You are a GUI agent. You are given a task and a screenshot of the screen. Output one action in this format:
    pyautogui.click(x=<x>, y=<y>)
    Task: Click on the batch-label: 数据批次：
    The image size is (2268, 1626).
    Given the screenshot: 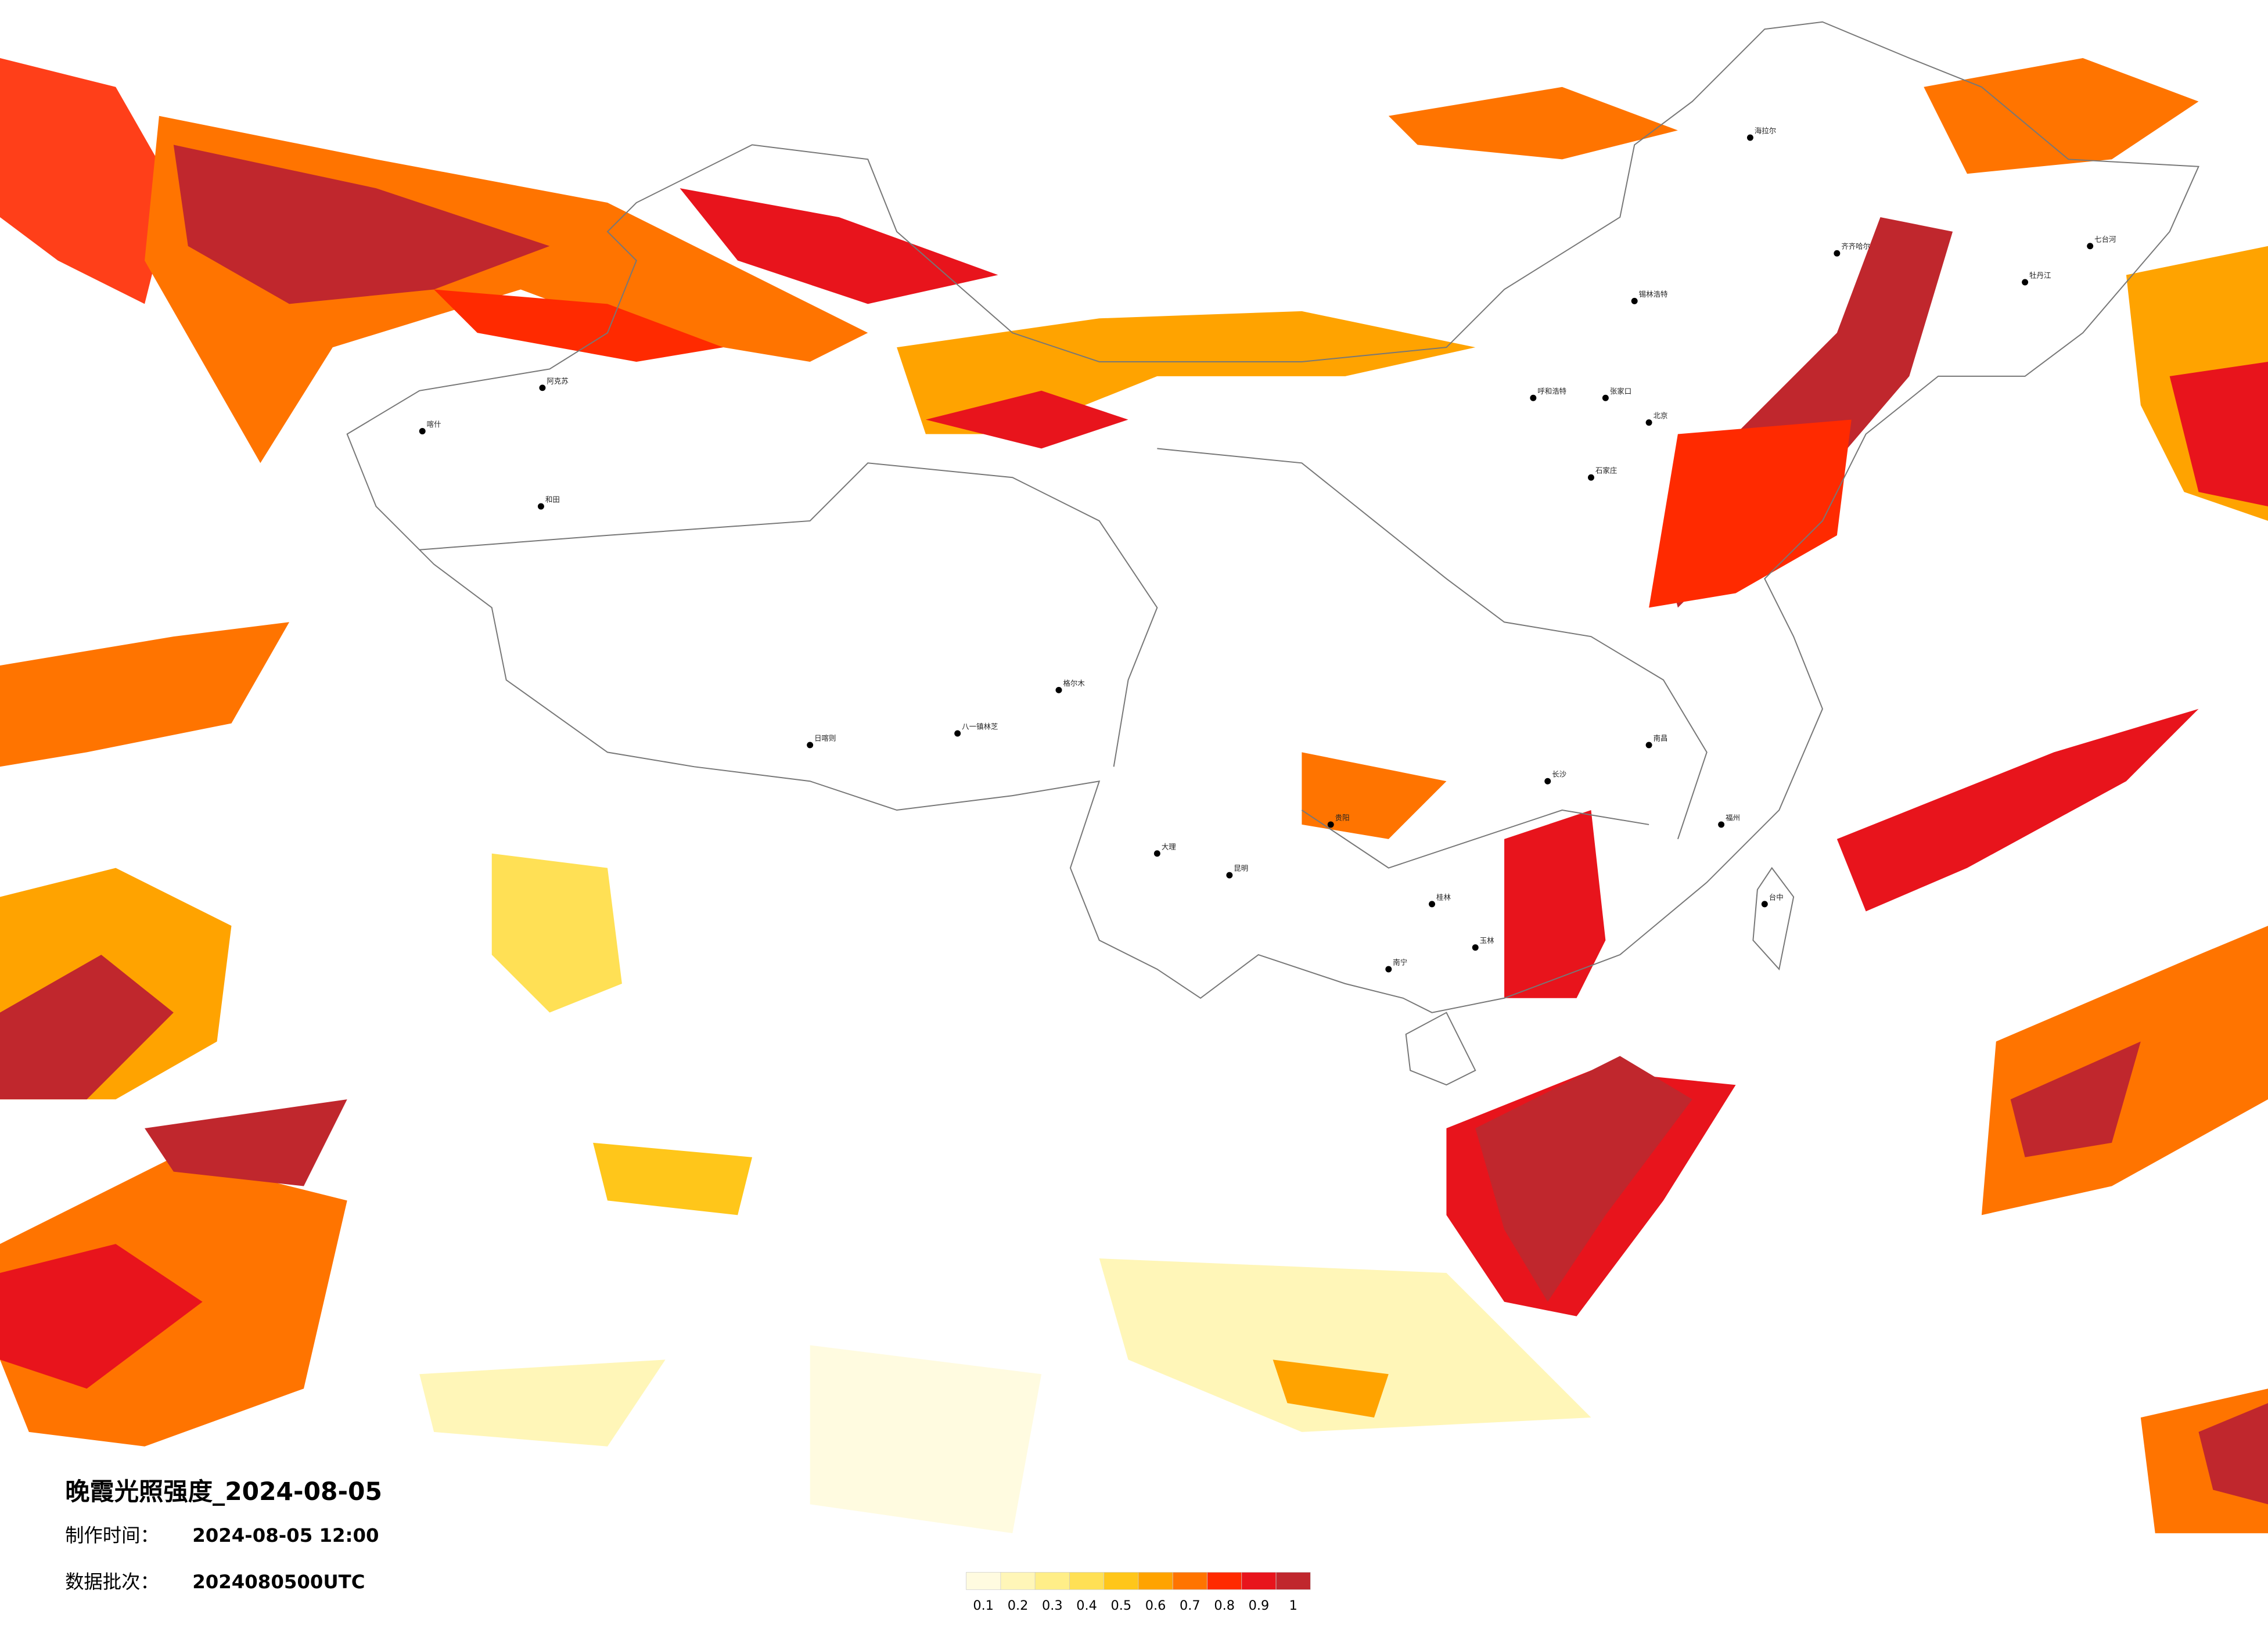 What is the action you would take?
    pyautogui.click(x=112, y=1582)
    